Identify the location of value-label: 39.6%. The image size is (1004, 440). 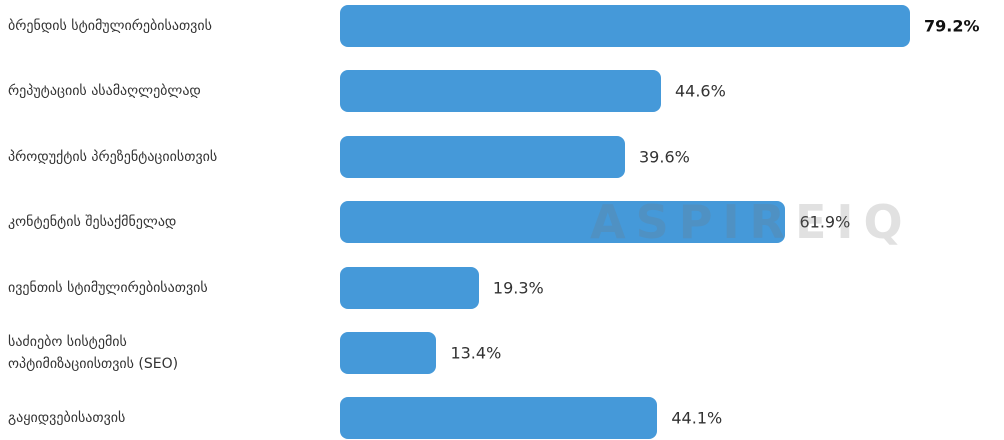
(664, 157).